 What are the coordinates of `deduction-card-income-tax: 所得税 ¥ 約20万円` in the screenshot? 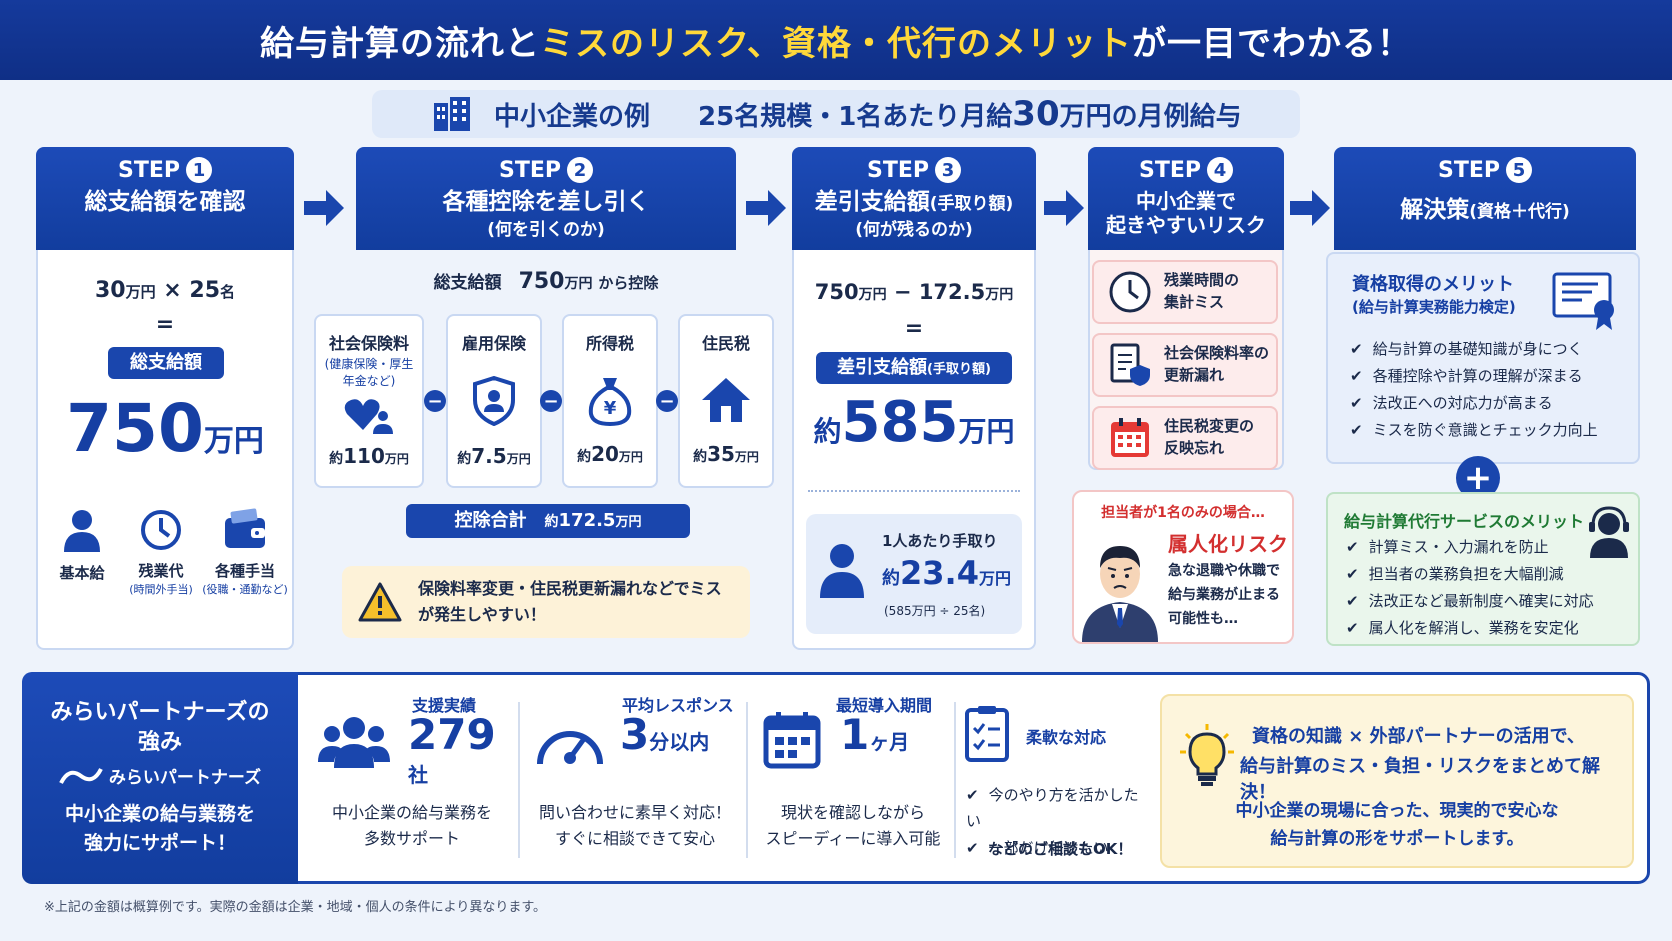 It's located at (610, 401).